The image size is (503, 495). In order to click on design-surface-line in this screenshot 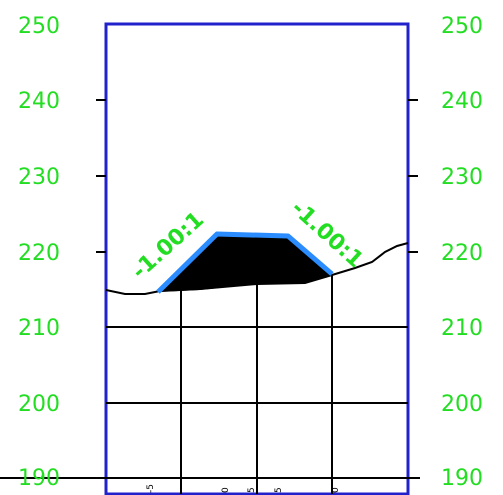, I will do `click(245, 262)`.